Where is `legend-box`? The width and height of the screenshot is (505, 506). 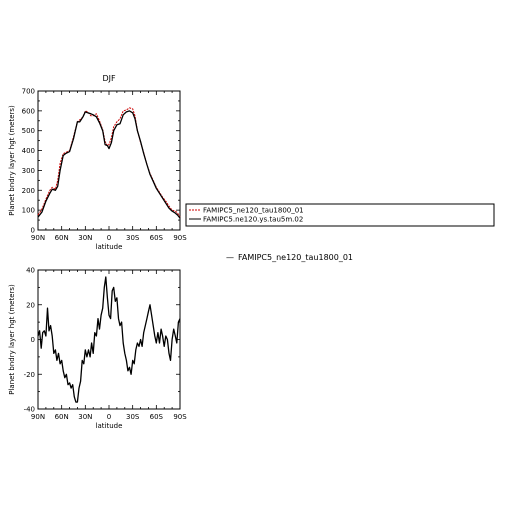
legend-box is located at coordinates (340, 215).